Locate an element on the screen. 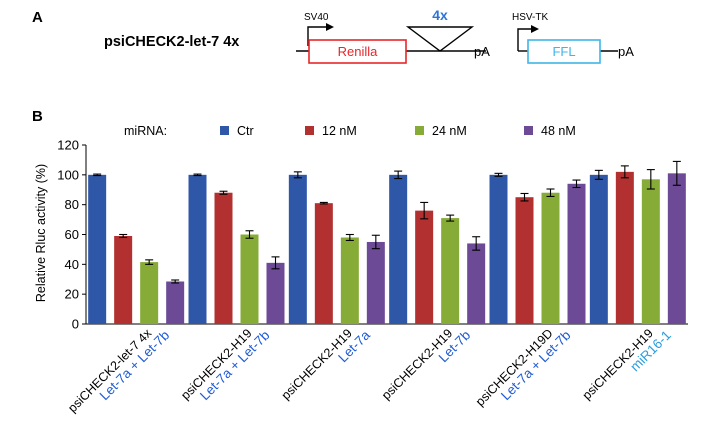 Image resolution: width=708 pixels, height=441 pixels. hsvtk-label: HSV-TK is located at coordinates (530, 17).